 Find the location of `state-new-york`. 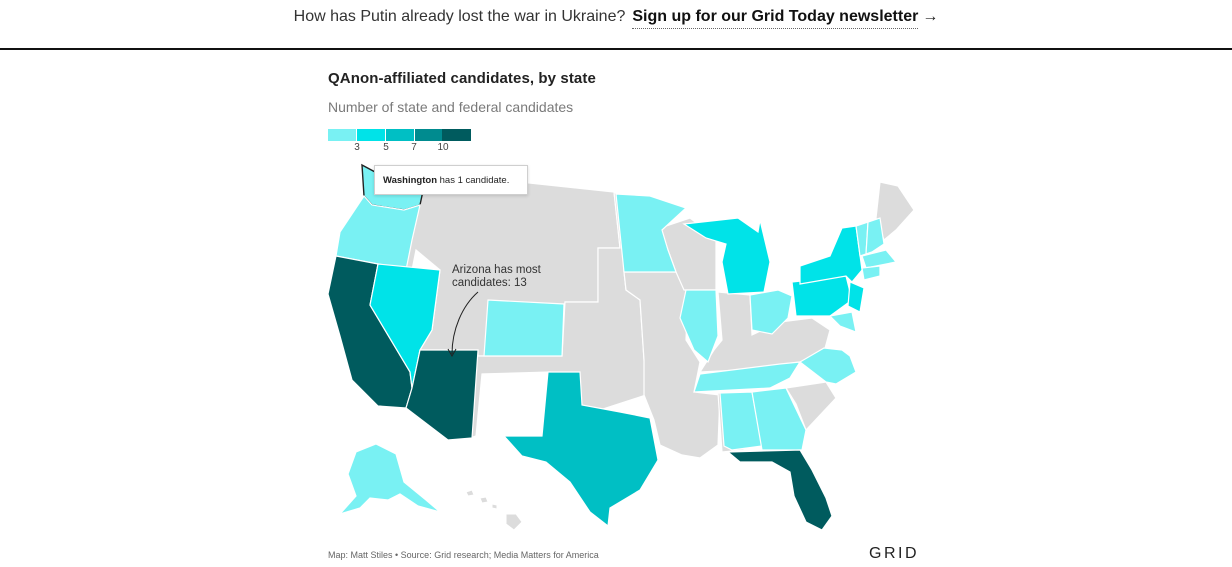

state-new-york is located at coordinates (831, 255).